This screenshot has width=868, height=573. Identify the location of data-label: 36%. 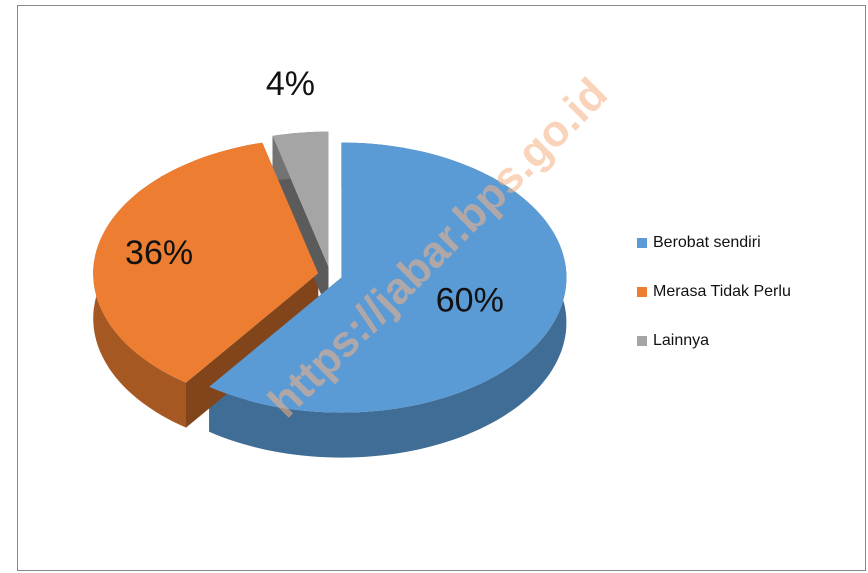
(159, 253).